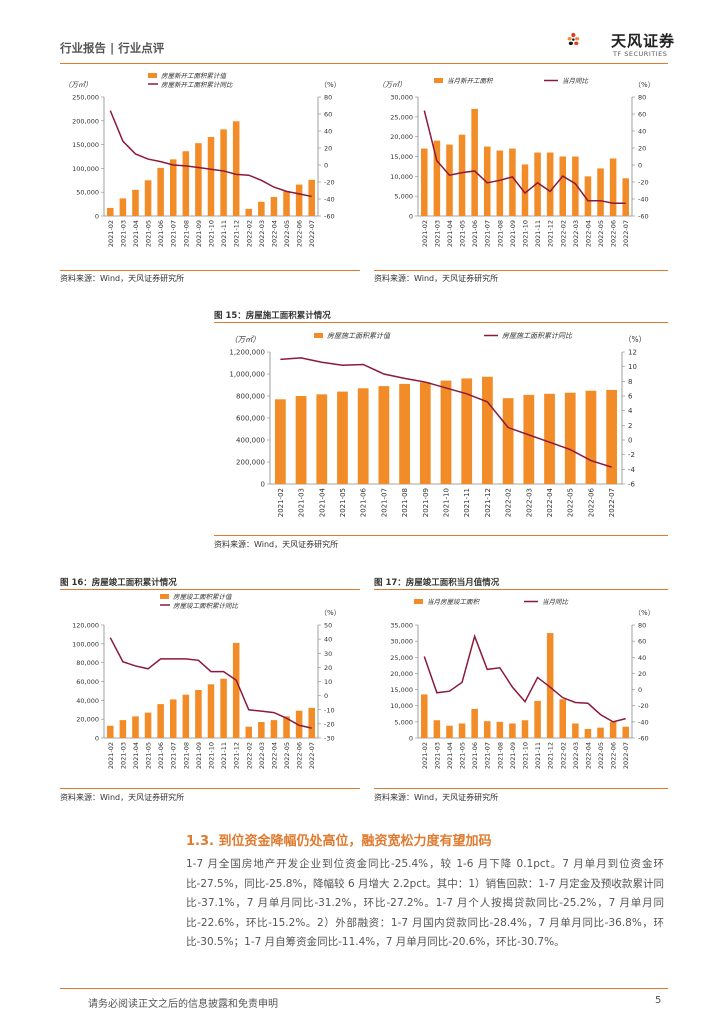 Image resolution: width=724 pixels, height=1024 pixels. What do you see at coordinates (563, 233) in the screenshot?
I see `x-tick-label: 2022-02` at bounding box center [563, 233].